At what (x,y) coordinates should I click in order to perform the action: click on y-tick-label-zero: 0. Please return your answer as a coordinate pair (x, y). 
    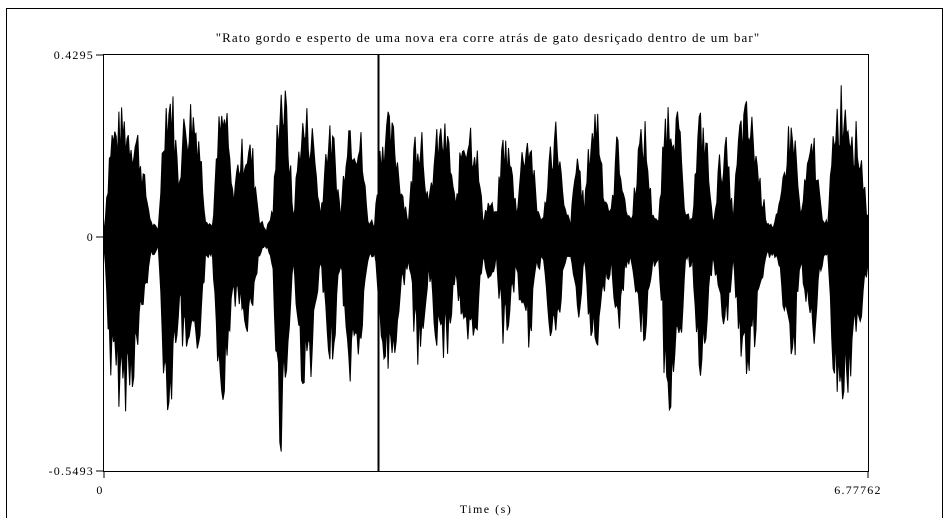
    Looking at the image, I should click on (90, 237).